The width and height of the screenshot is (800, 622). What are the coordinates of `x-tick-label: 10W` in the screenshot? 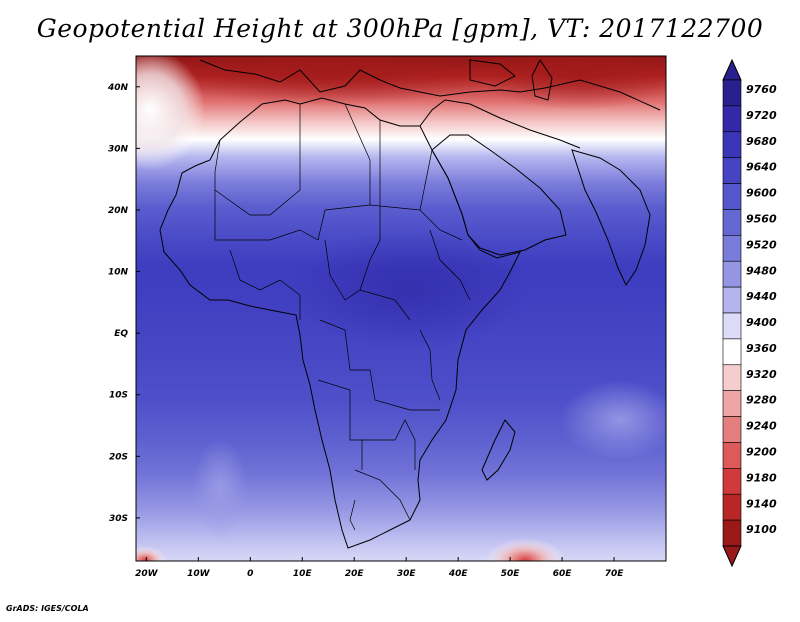 It's located at (199, 574).